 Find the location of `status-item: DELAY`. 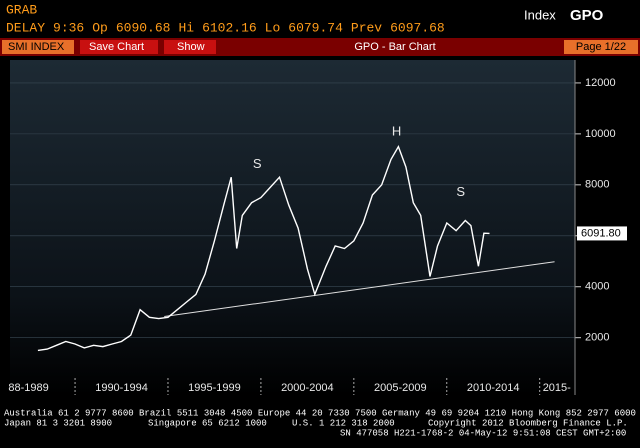

status-item: DELAY is located at coordinates (25, 27).